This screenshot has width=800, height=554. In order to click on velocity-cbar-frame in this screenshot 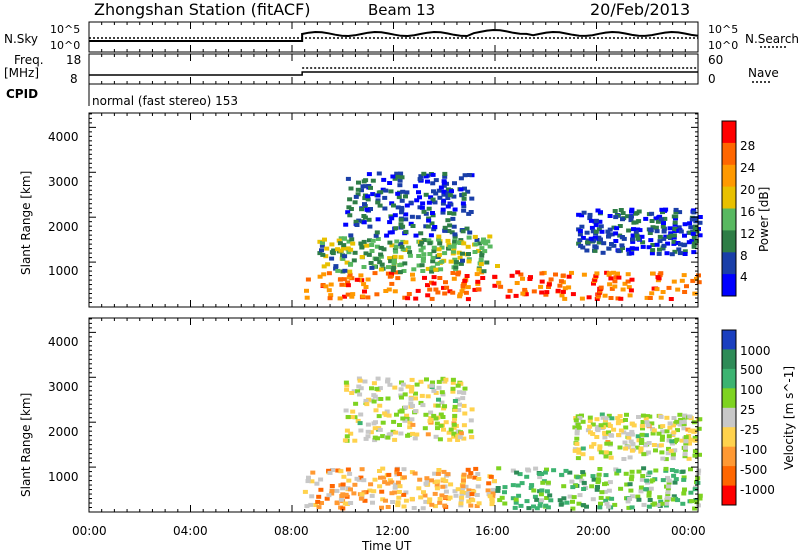, I will do `click(729, 417)`.